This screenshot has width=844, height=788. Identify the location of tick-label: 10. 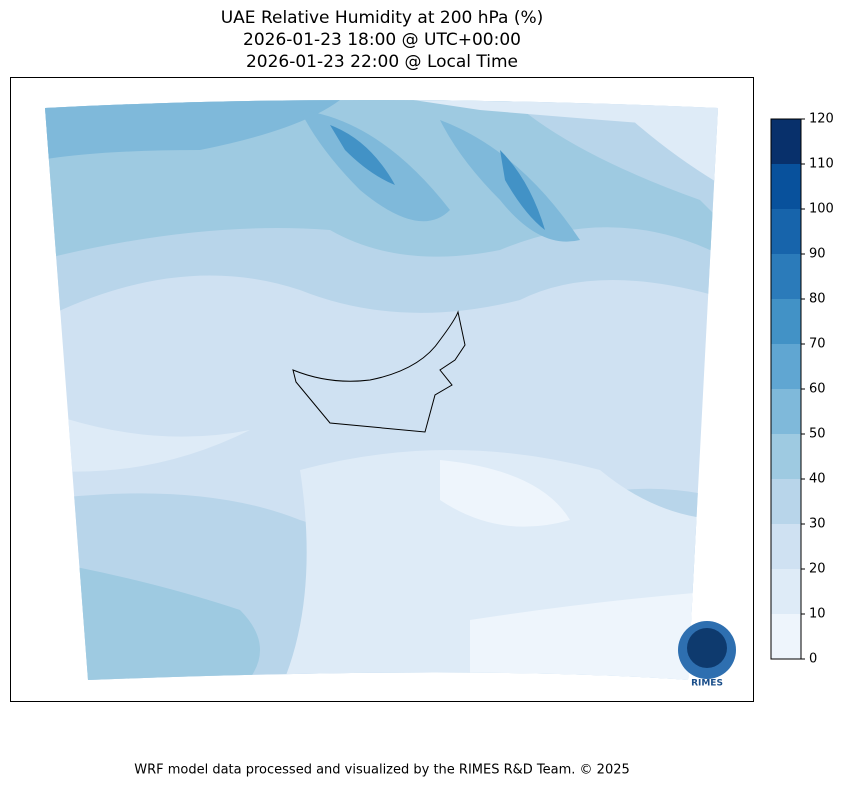
(817, 614).